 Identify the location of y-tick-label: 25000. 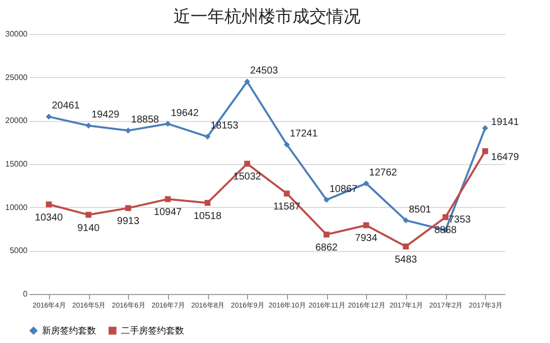
(16, 77).